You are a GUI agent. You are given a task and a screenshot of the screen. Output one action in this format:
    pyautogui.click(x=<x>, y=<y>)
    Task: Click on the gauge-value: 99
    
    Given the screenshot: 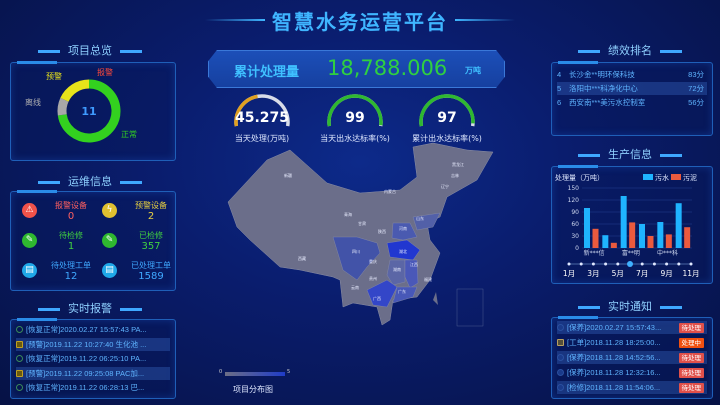 What is the action you would take?
    pyautogui.click(x=355, y=118)
    